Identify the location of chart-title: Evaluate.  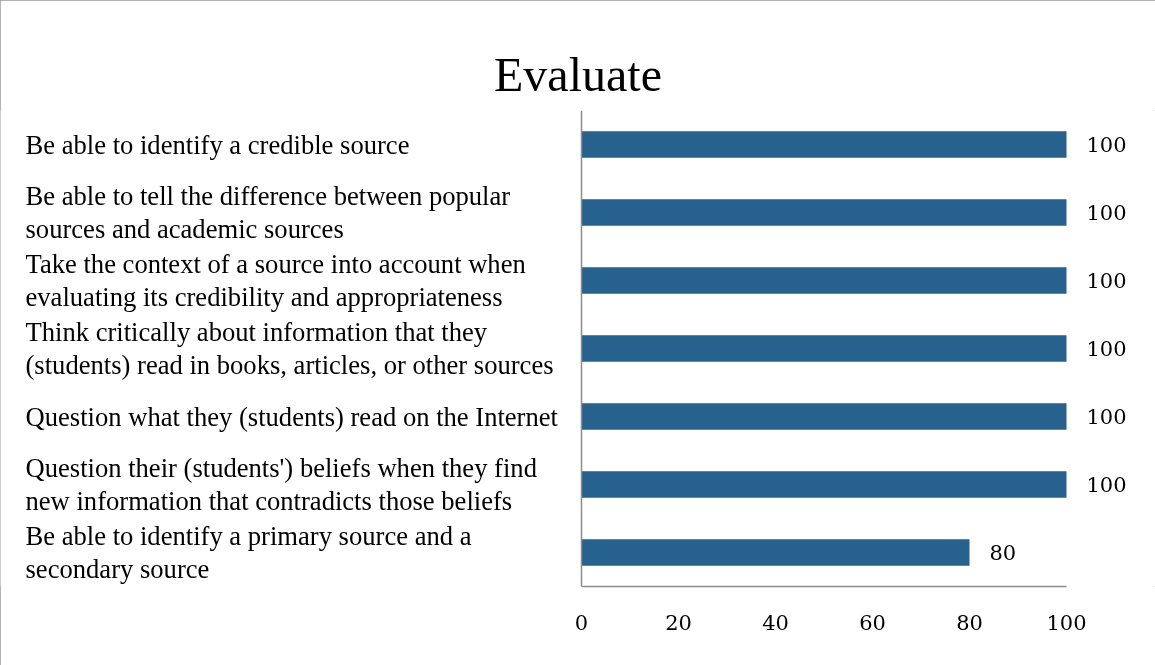
(578, 74).